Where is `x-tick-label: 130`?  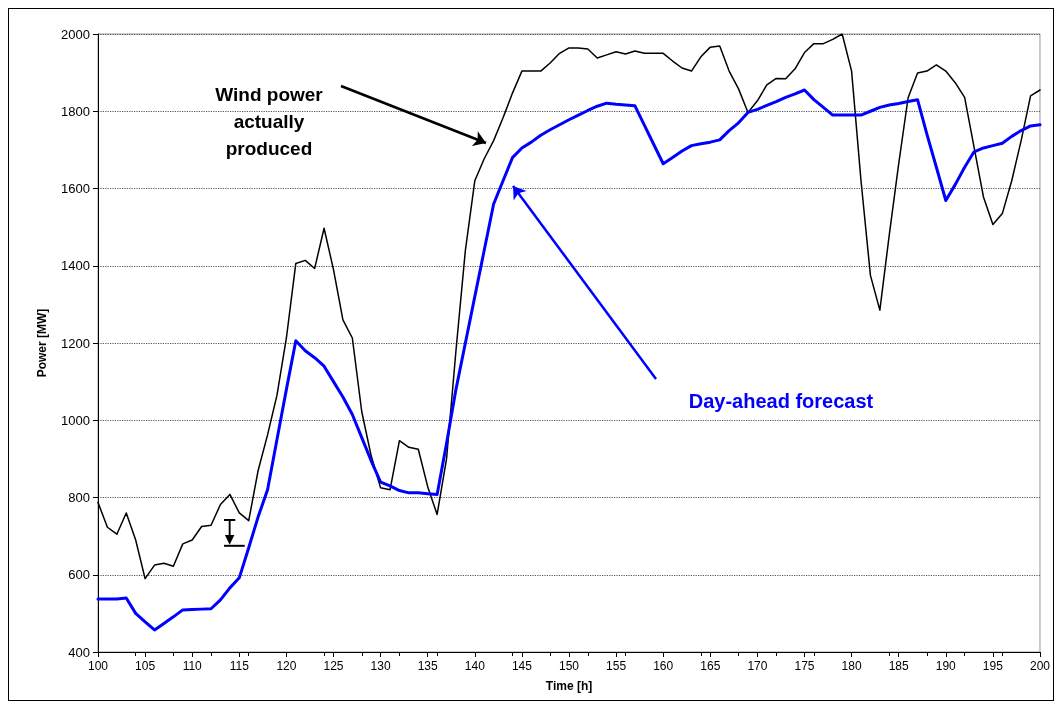
x-tick-label: 130 is located at coordinates (380, 666).